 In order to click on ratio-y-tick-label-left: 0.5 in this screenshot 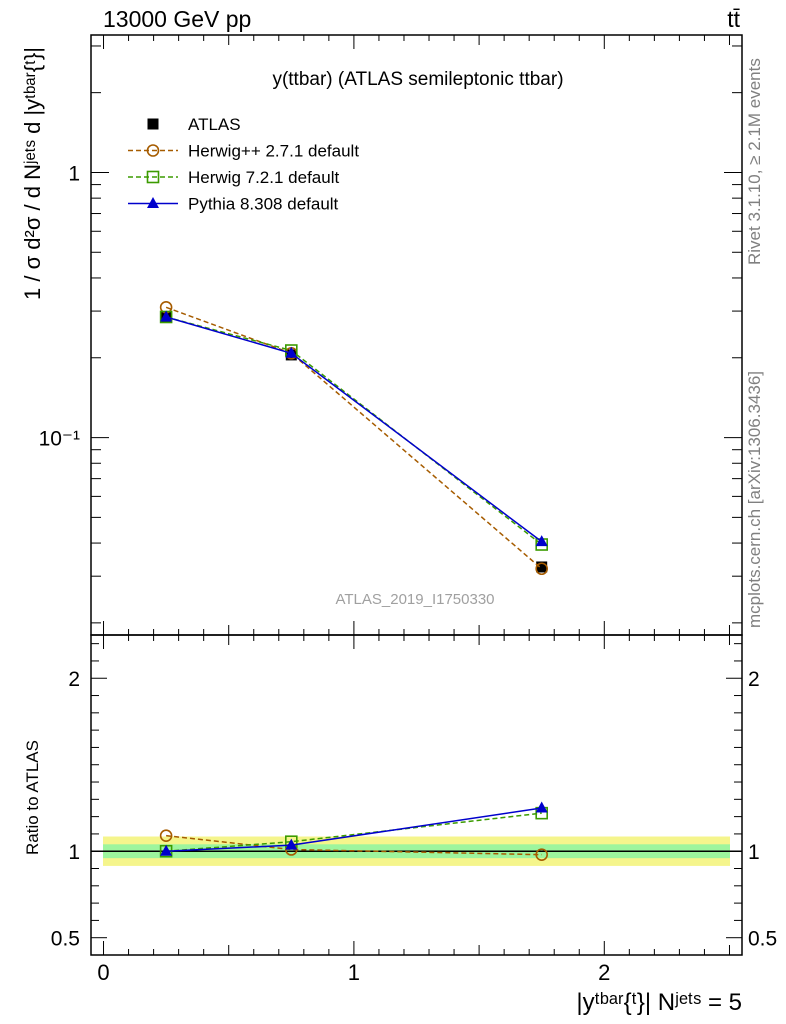, I will do `click(65, 939)`.